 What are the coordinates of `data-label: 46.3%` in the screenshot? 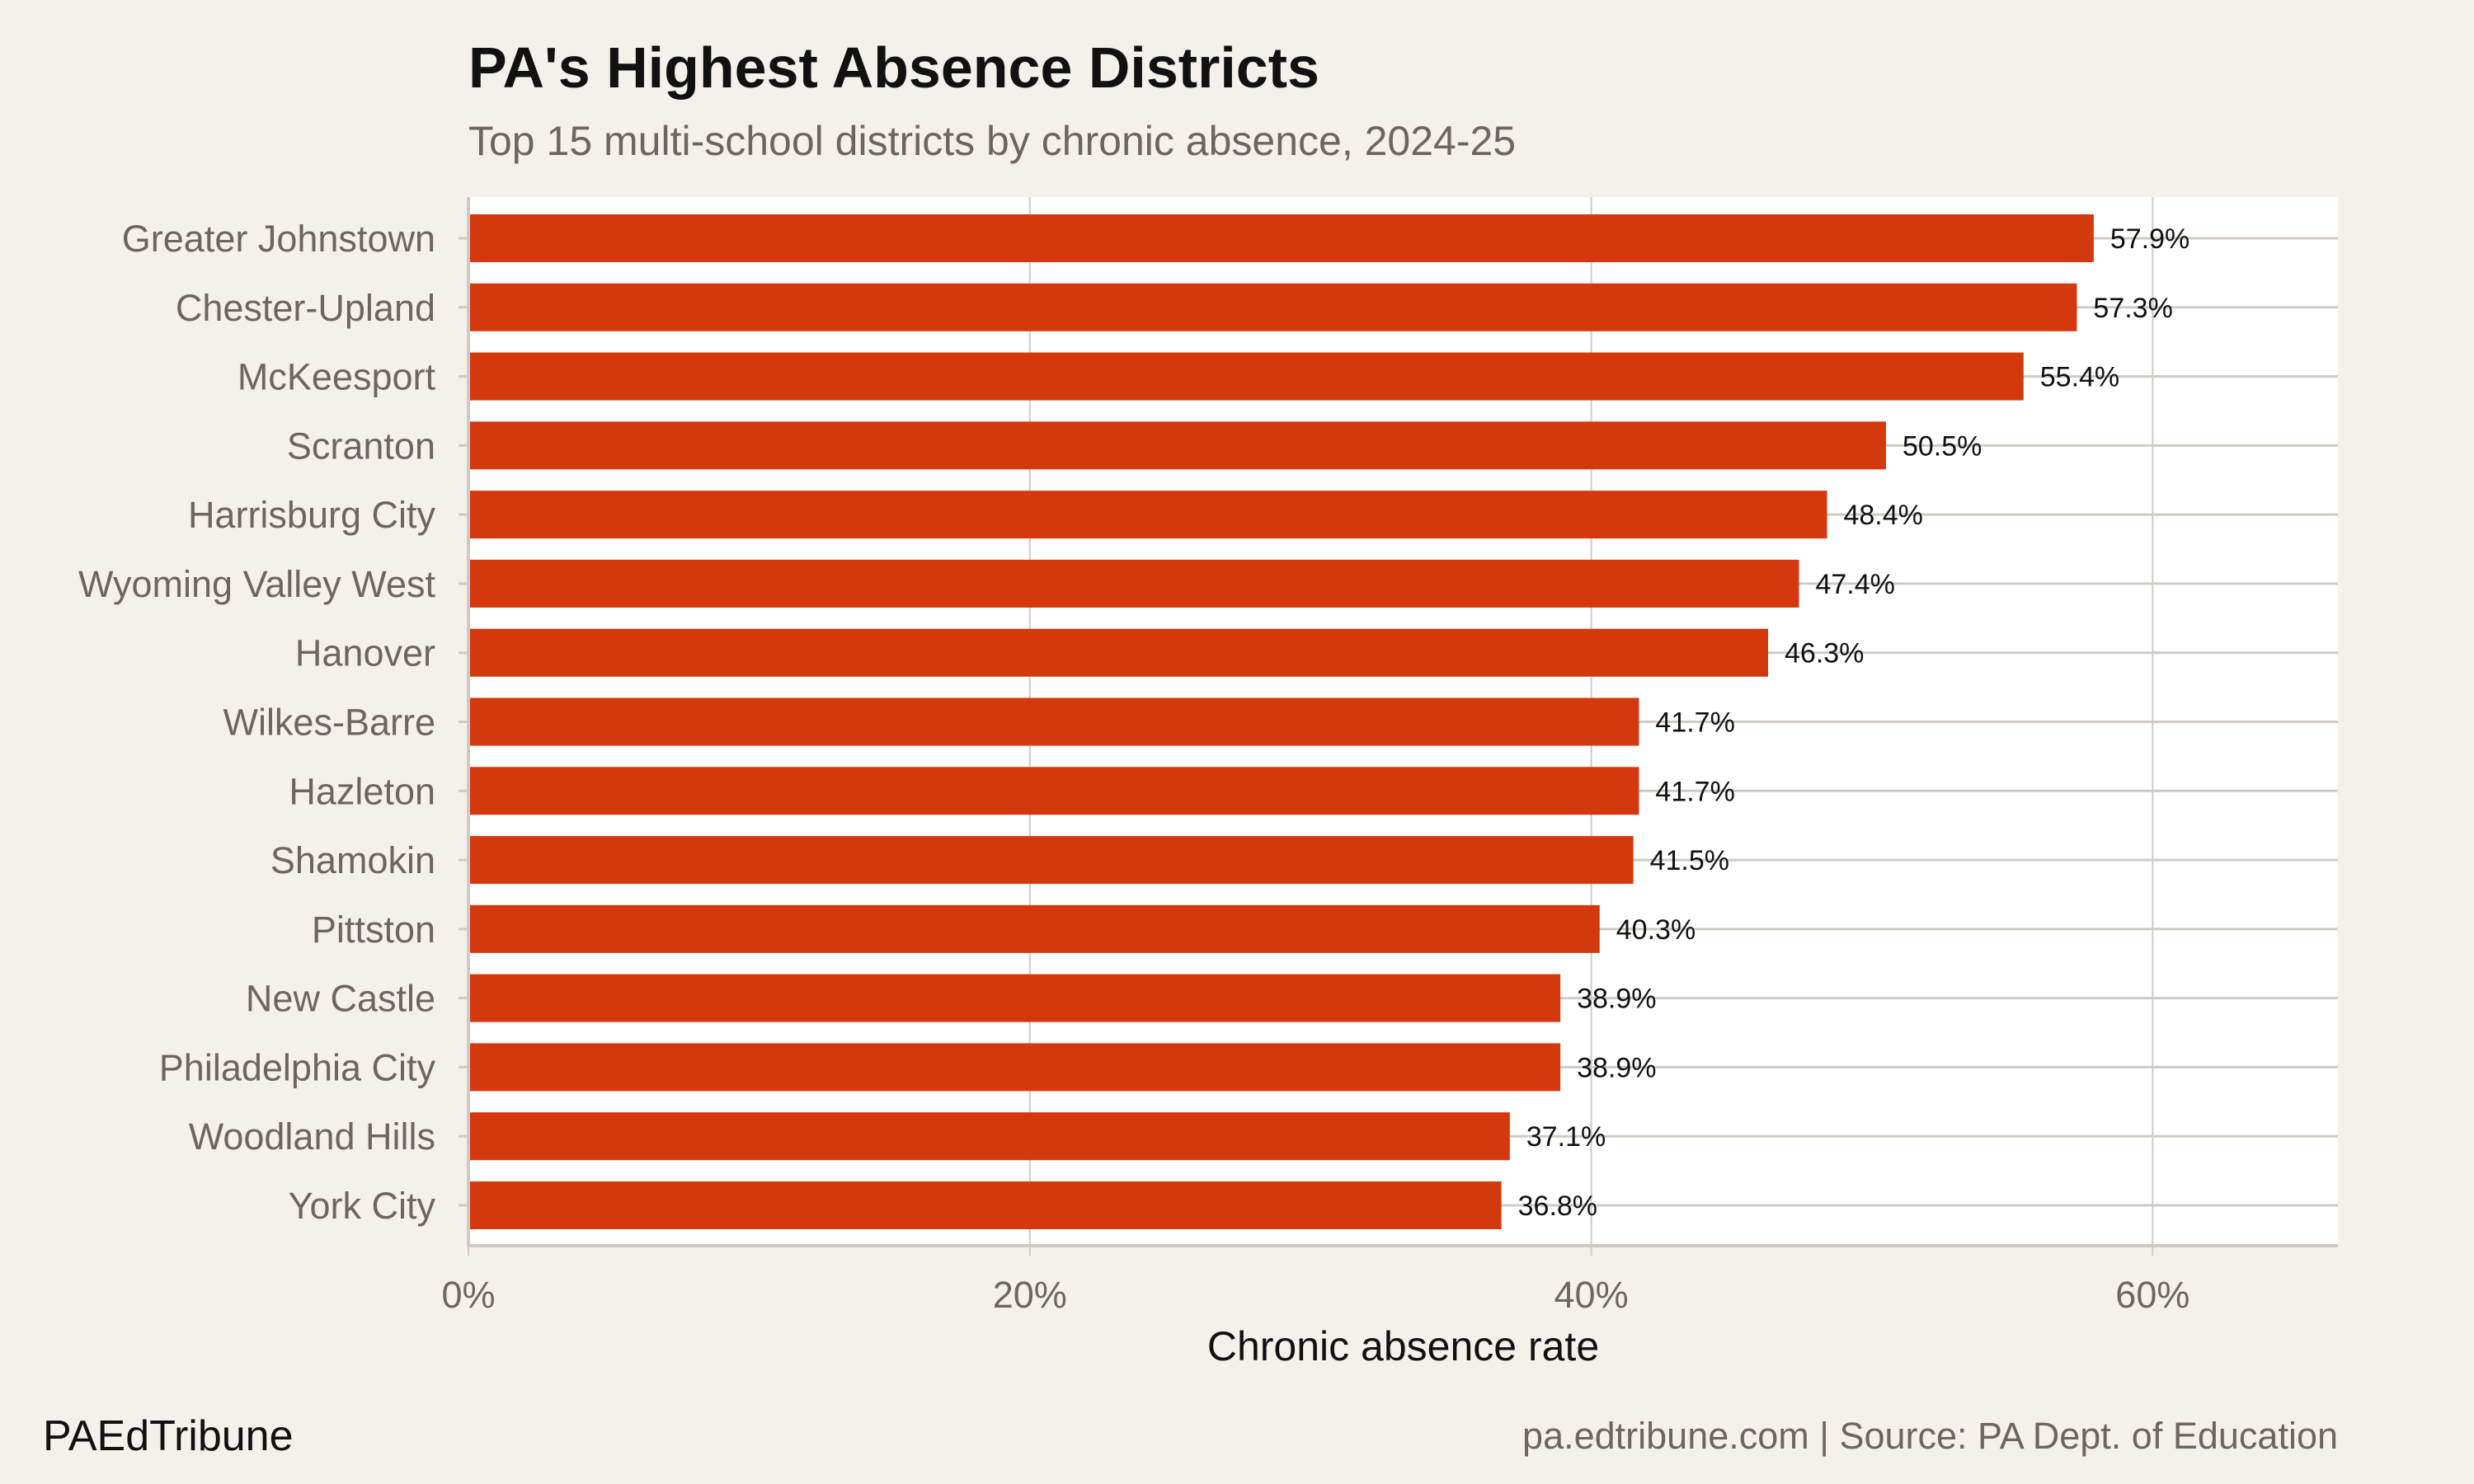 It's located at (1824, 653).